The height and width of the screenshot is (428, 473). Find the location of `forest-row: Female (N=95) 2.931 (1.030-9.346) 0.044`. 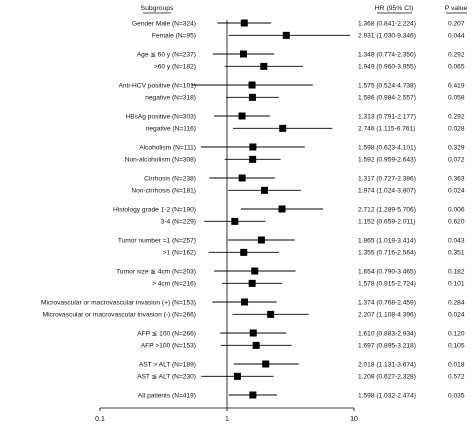

forest-row: Female (N=95) 2.931 (1.030-9.346) 0.044 is located at coordinates (308, 35).